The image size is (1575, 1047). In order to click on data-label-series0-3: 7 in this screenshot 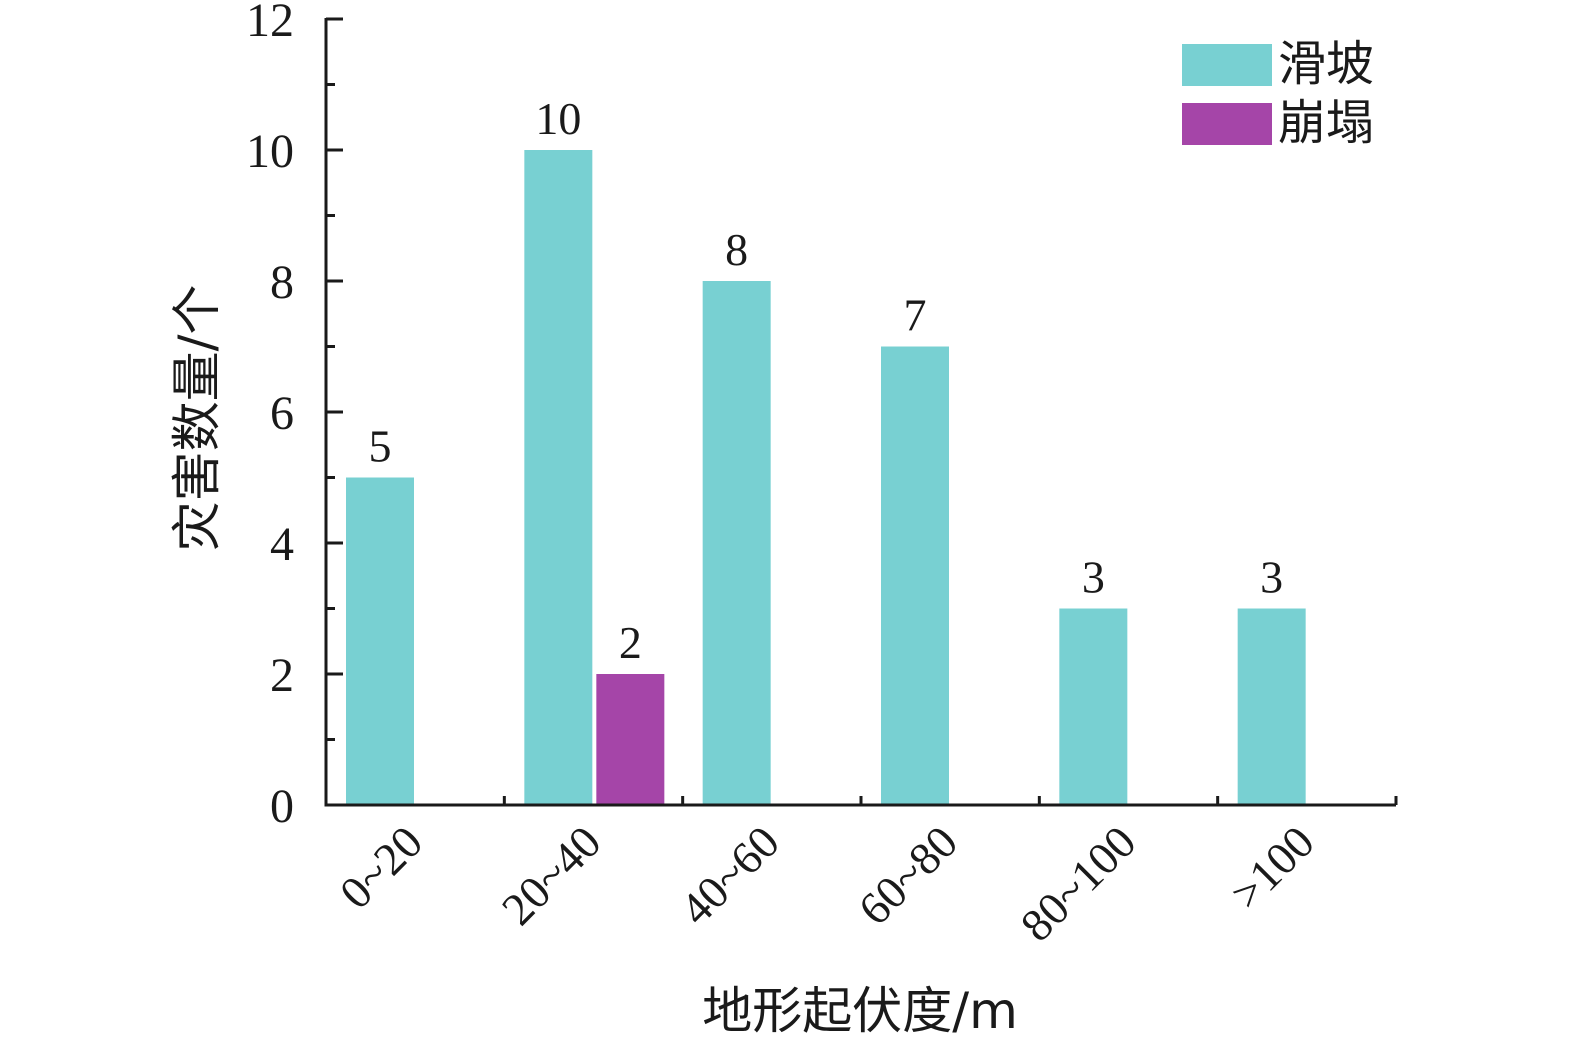, I will do `click(915, 315)`.